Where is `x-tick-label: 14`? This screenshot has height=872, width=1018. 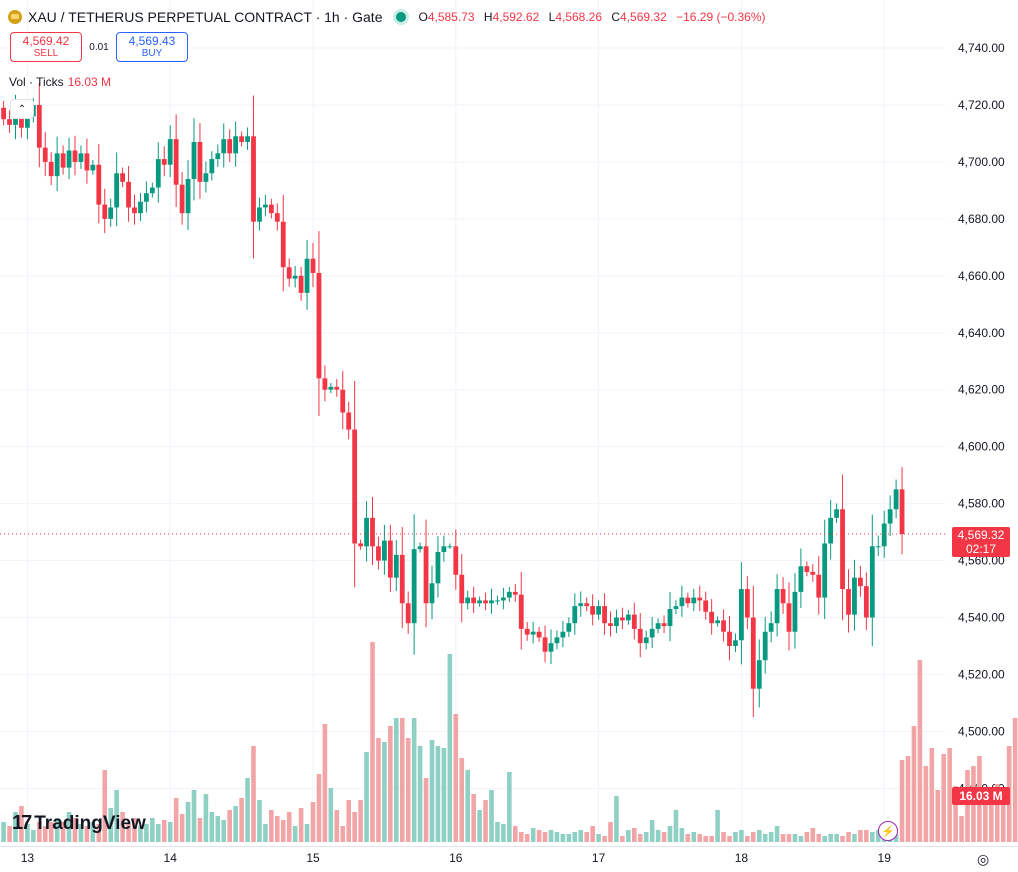
x-tick-label: 14 is located at coordinates (171, 858).